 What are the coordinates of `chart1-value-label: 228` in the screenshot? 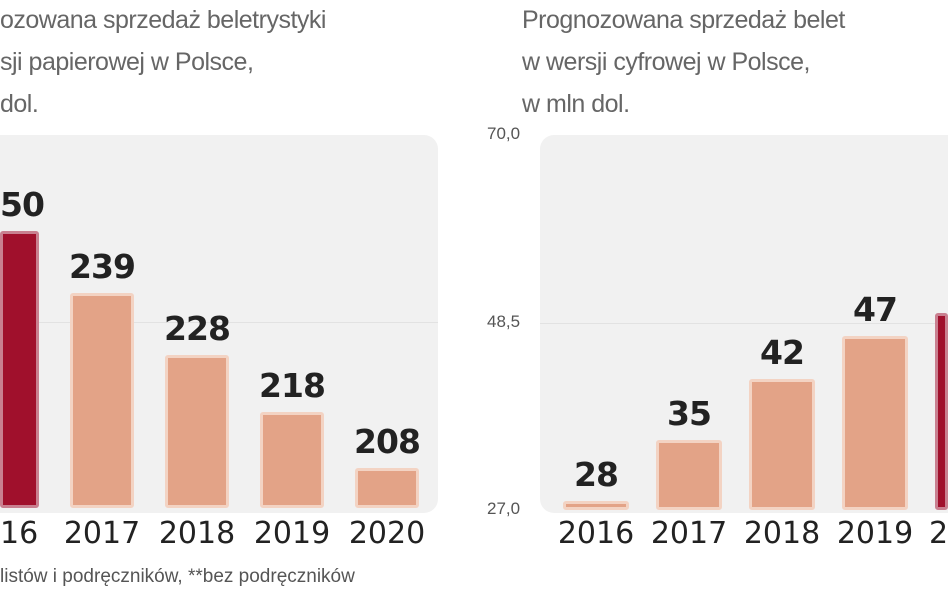 It's located at (197, 329).